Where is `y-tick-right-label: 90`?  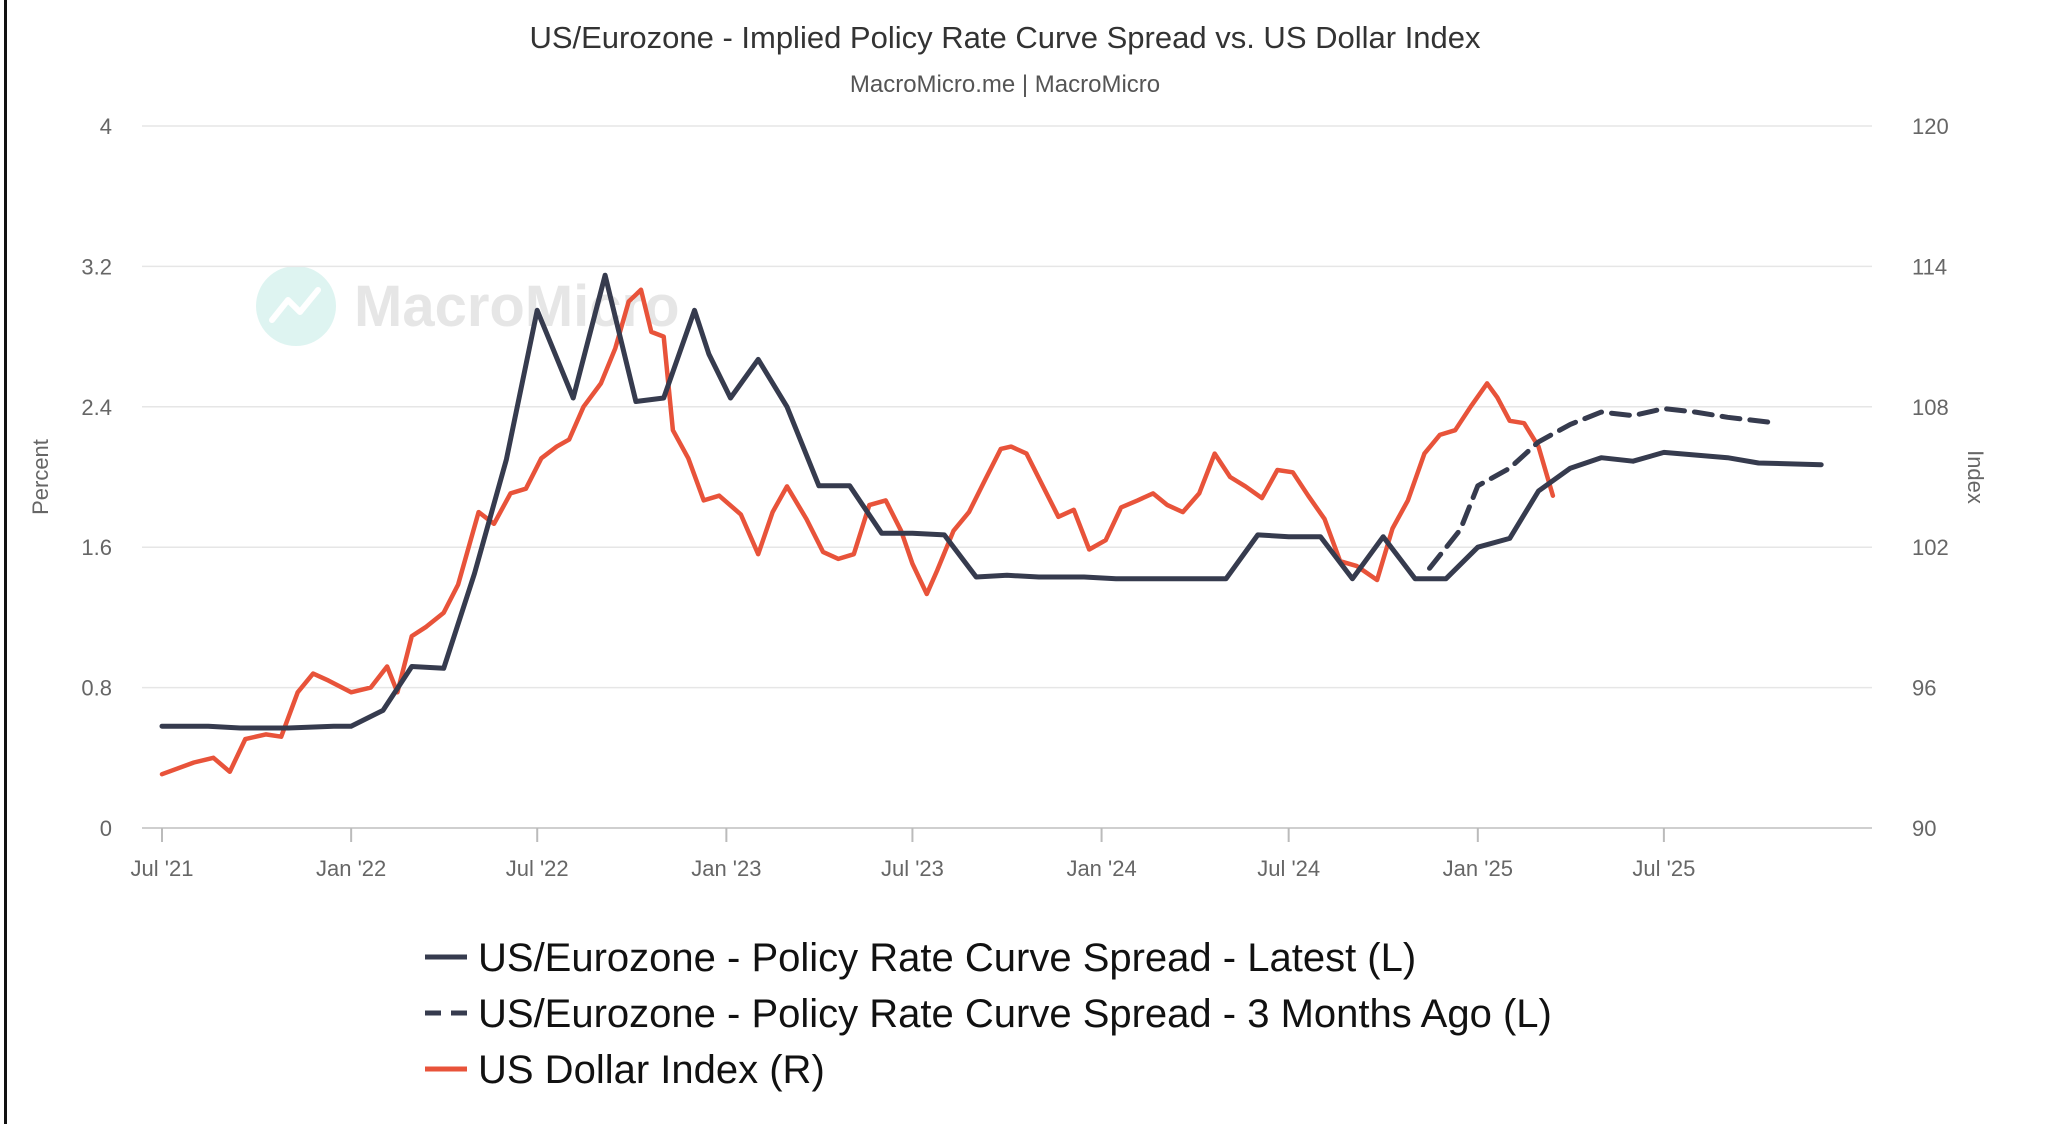 y-tick-right-label: 90 is located at coordinates (1924, 828).